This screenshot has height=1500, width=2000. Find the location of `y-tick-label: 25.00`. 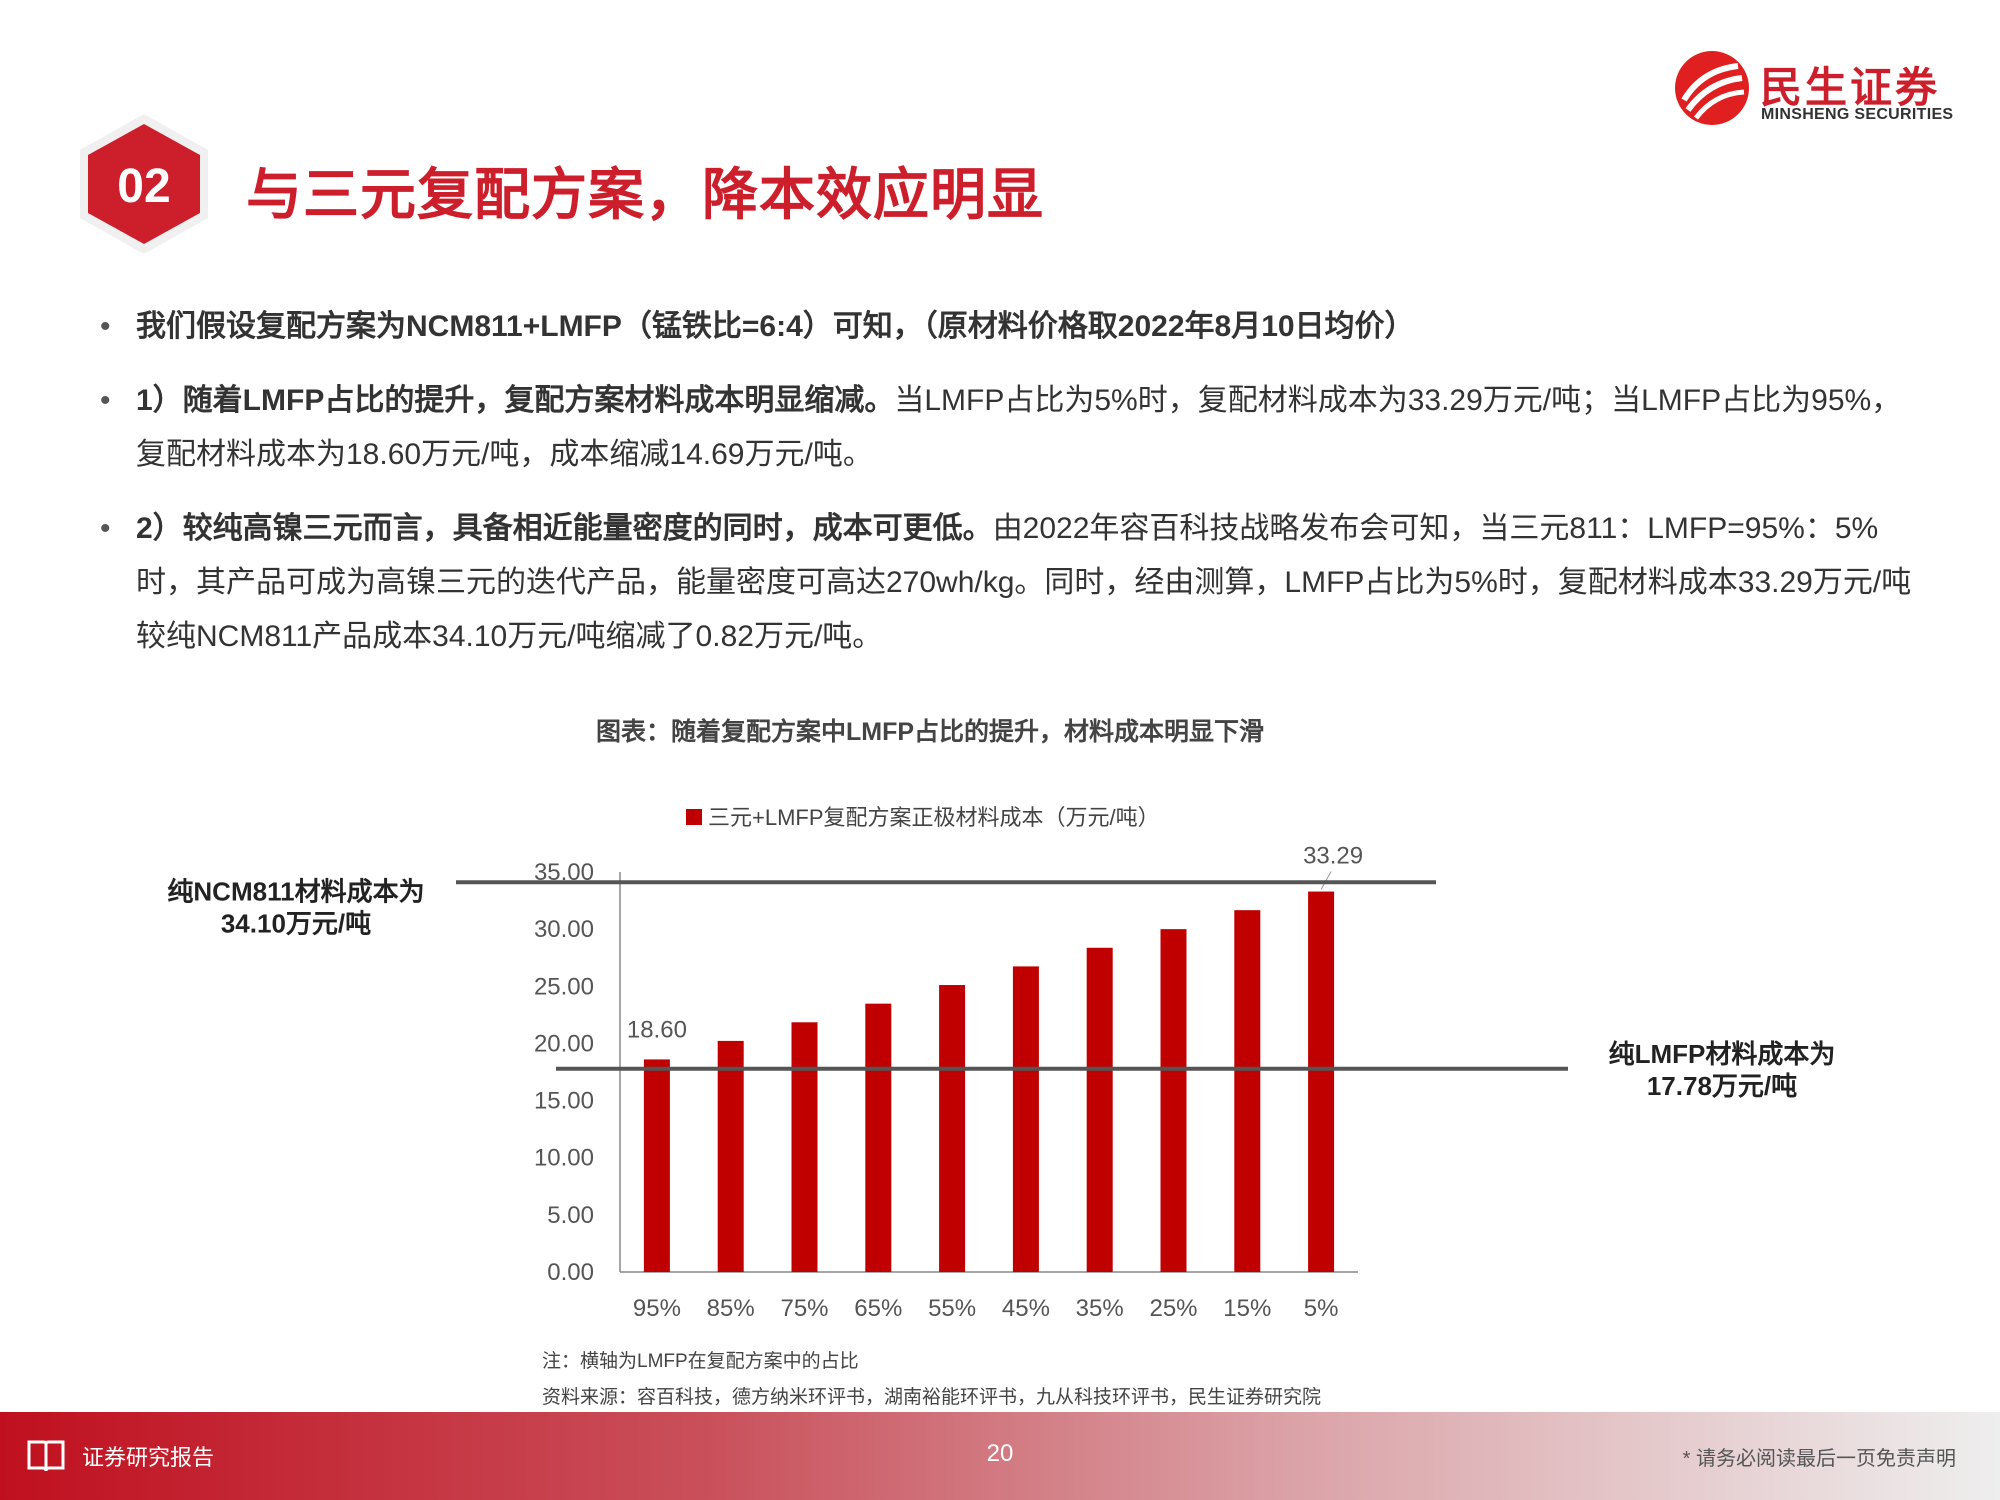

y-tick-label: 25.00 is located at coordinates (564, 986).